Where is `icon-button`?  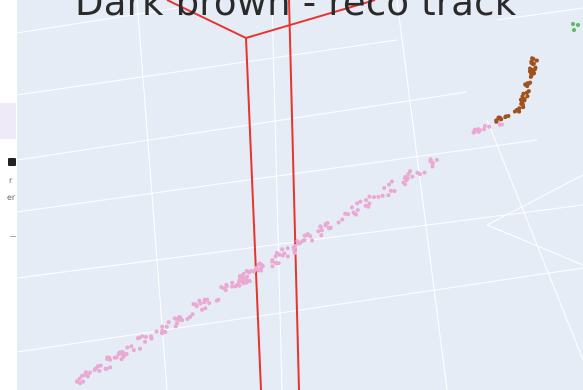
icon-button is located at coordinates (12, 162).